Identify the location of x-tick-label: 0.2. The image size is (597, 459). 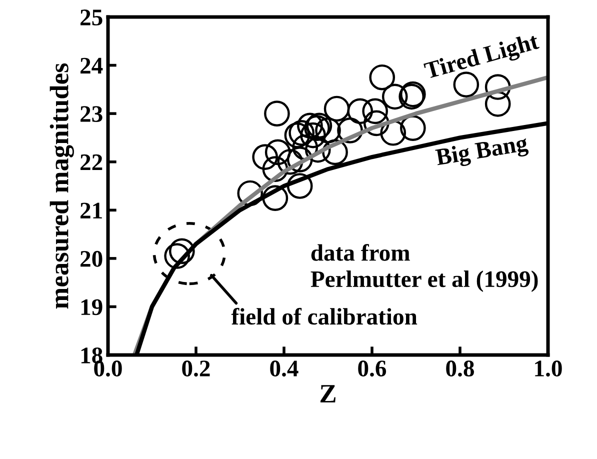
(196, 368).